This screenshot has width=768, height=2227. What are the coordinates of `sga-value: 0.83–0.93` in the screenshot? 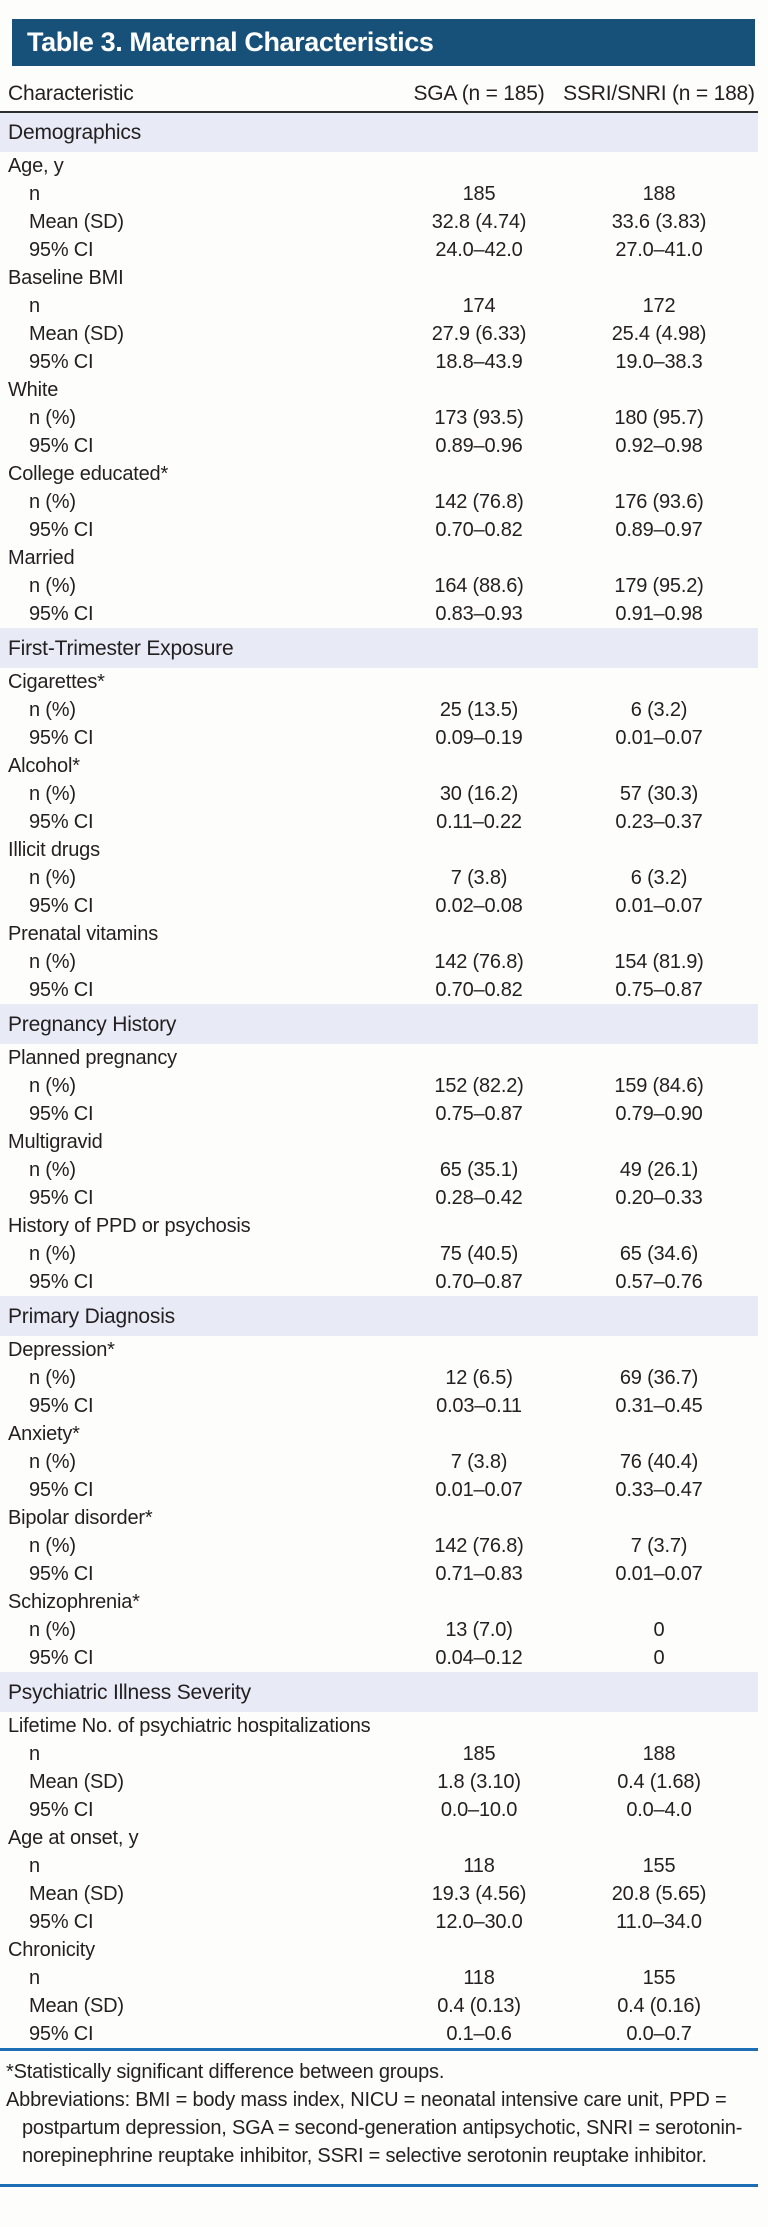 It's located at (479, 614).